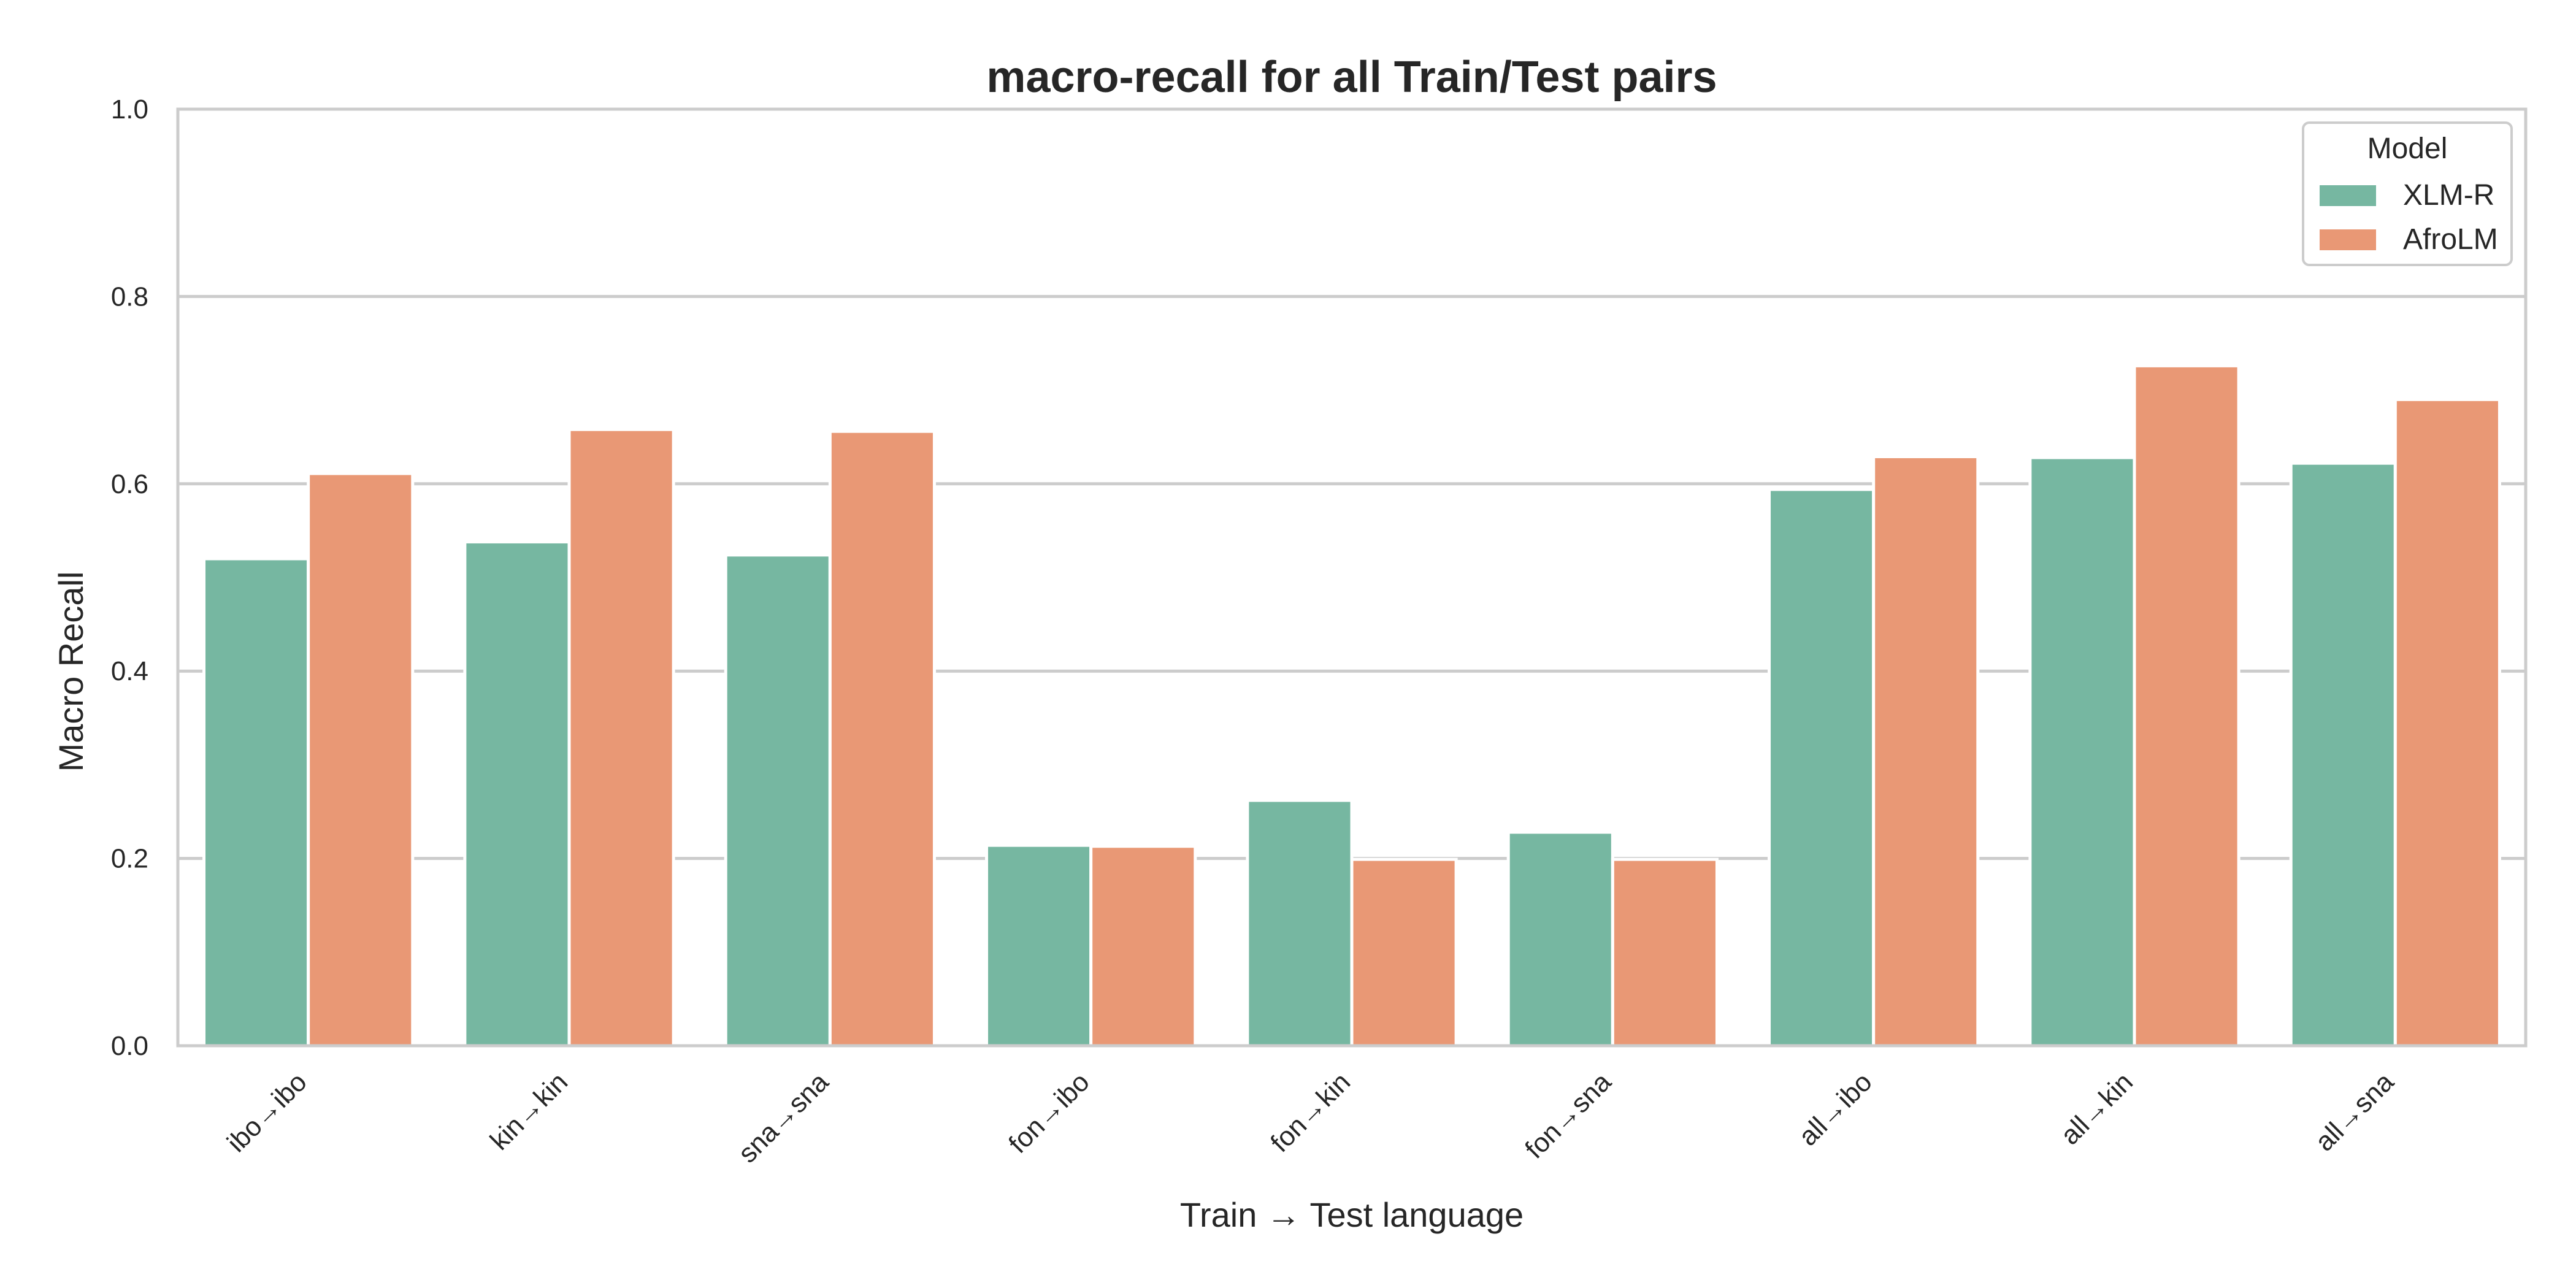  What do you see at coordinates (129, 577) in the screenshot?
I see `y-axis-ticks: 0.0 0.2 0.4 0.6 0.8 1.0` at bounding box center [129, 577].